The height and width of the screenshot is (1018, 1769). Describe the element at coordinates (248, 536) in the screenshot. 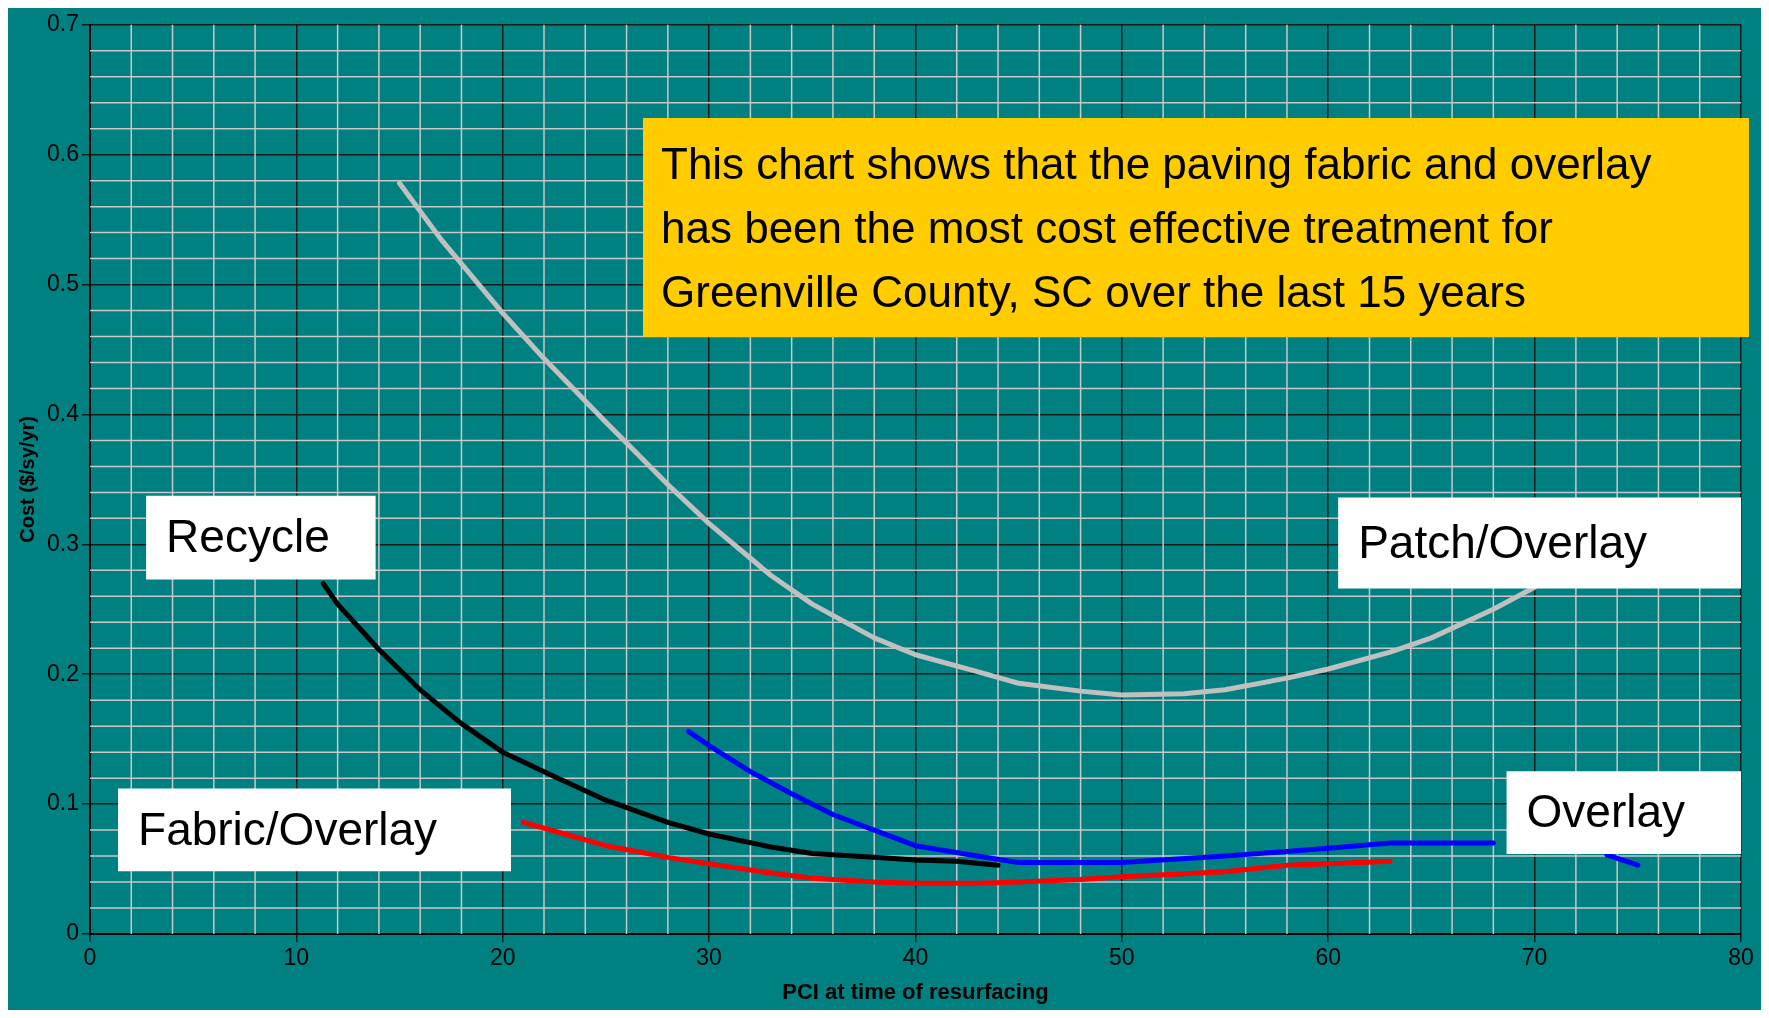

I see `series-label: Recycle` at that location.